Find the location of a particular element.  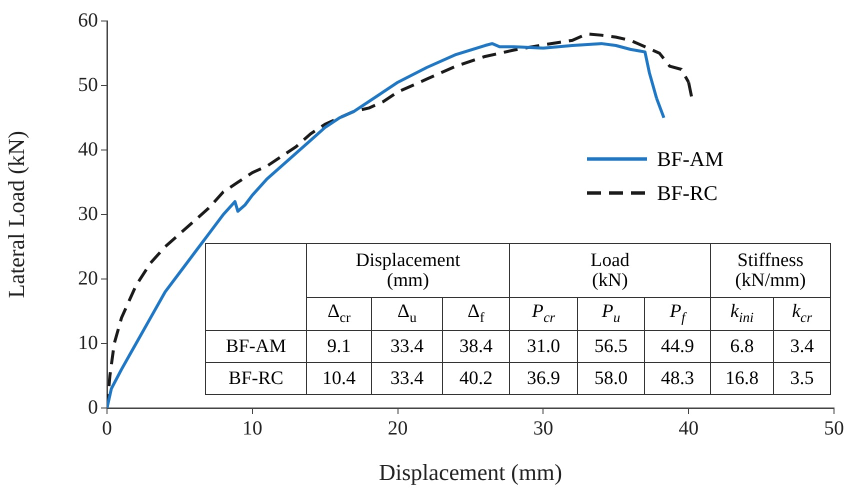

y-tick-label: 0 is located at coordinates (93, 407).